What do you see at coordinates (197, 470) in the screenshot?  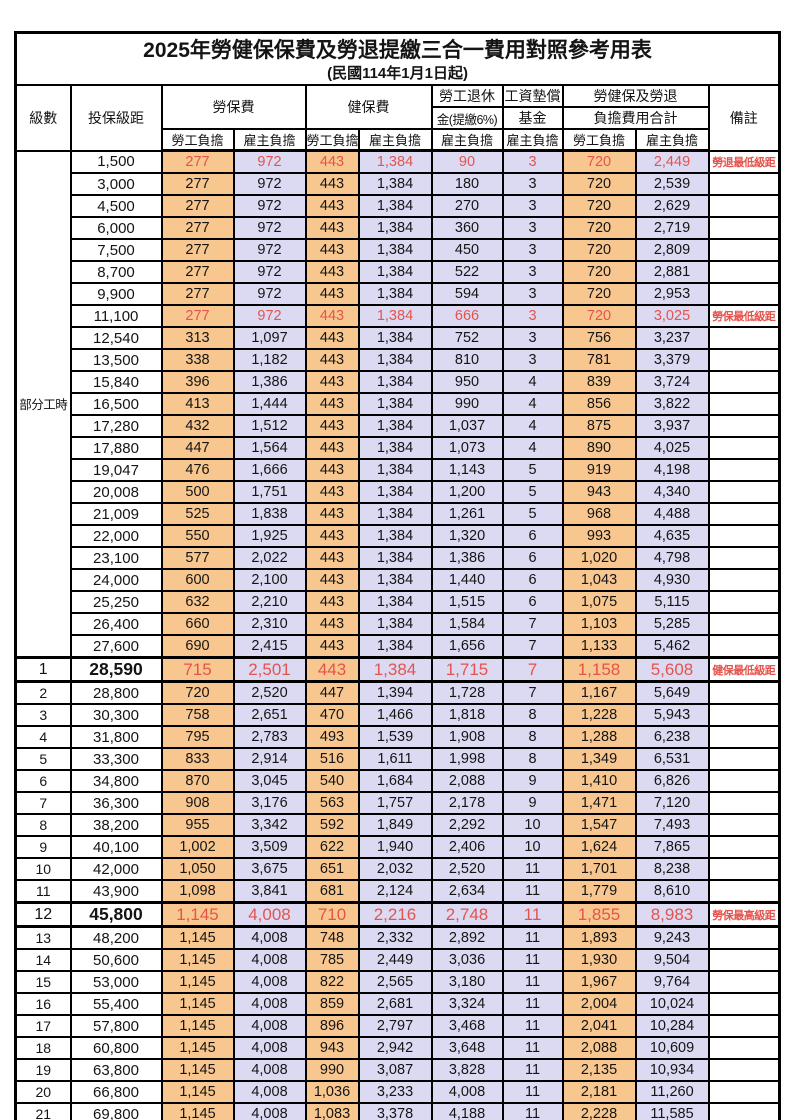 I see `value-cell: 476` at bounding box center [197, 470].